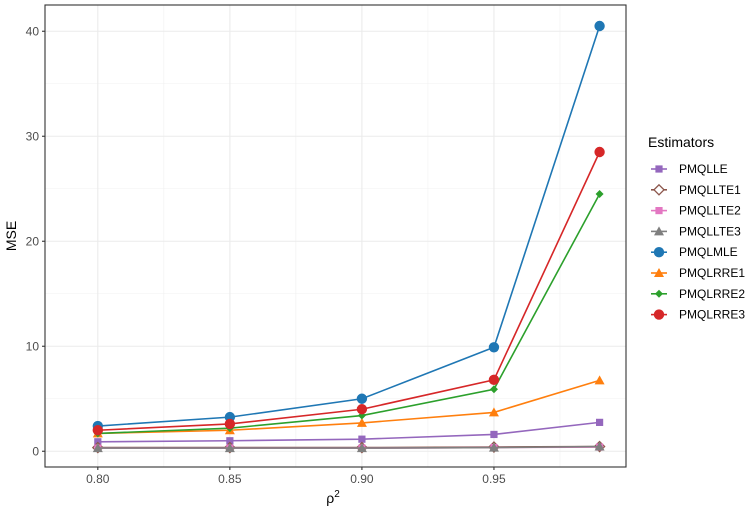 This screenshot has height=514, width=749. What do you see at coordinates (659, 231) in the screenshot?
I see `legend-marker-pmqllte3` at bounding box center [659, 231].